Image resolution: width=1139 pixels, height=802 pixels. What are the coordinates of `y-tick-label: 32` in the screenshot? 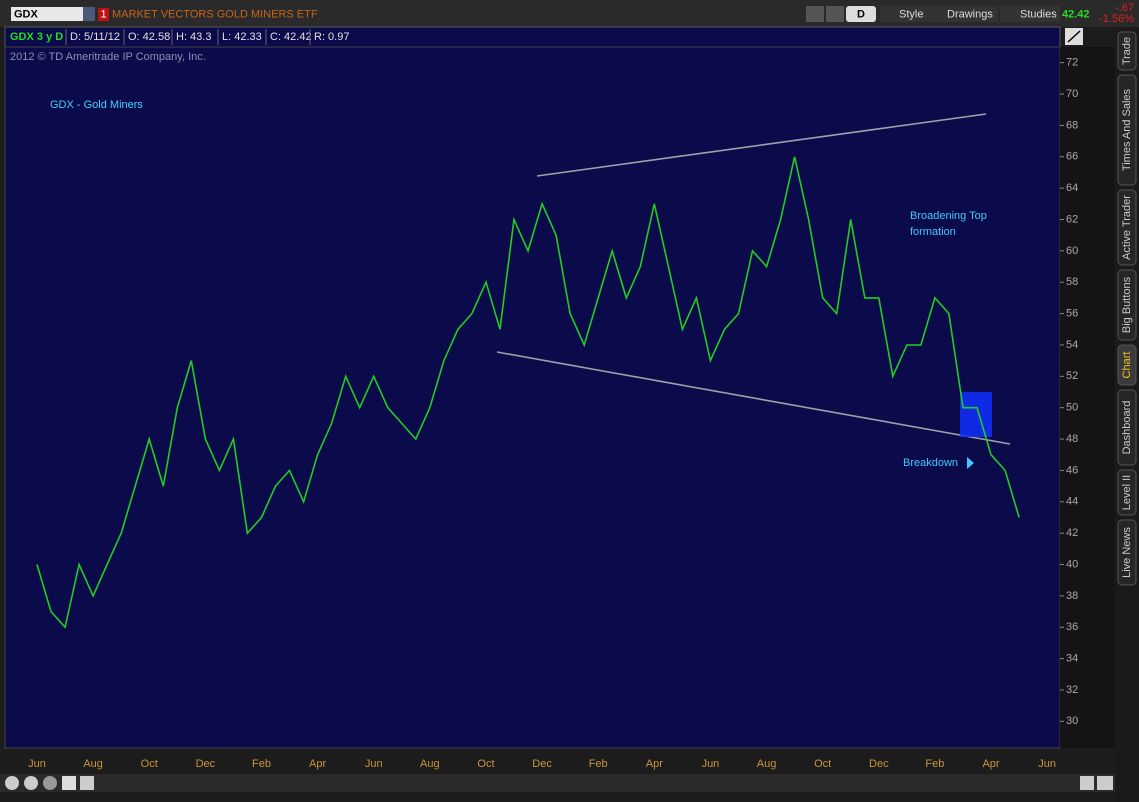 It's located at (1072, 690).